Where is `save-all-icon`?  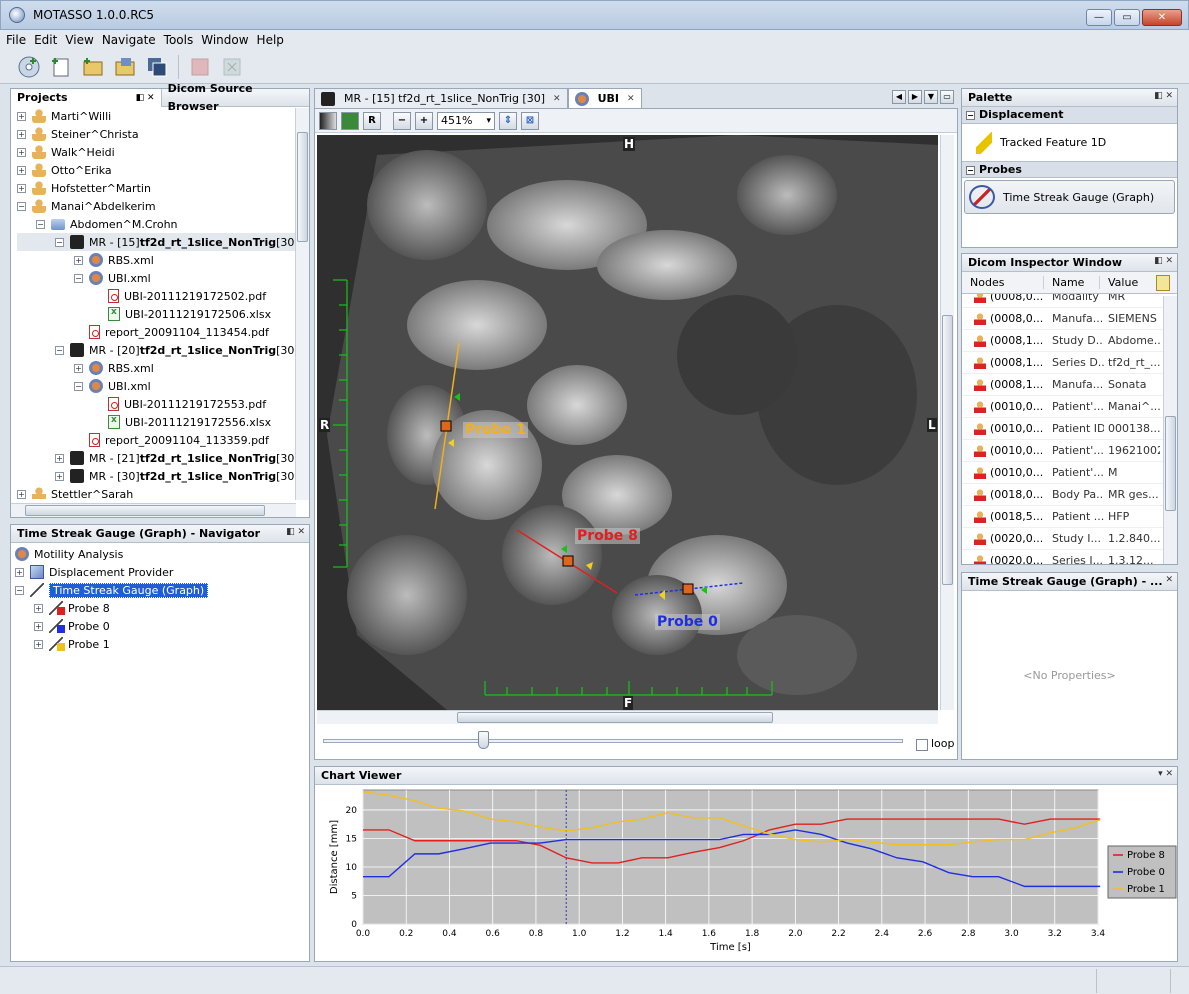 save-all-icon is located at coordinates (157, 67).